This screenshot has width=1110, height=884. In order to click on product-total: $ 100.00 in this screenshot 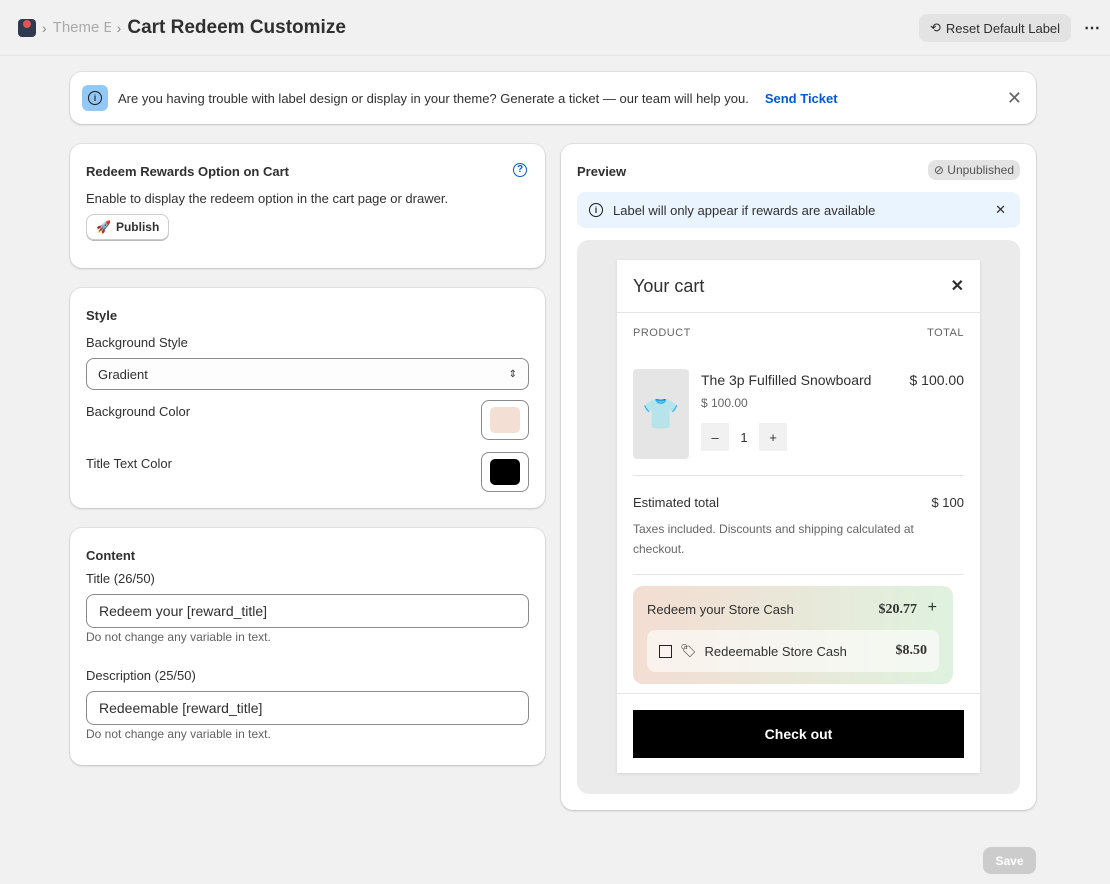, I will do `click(937, 380)`.